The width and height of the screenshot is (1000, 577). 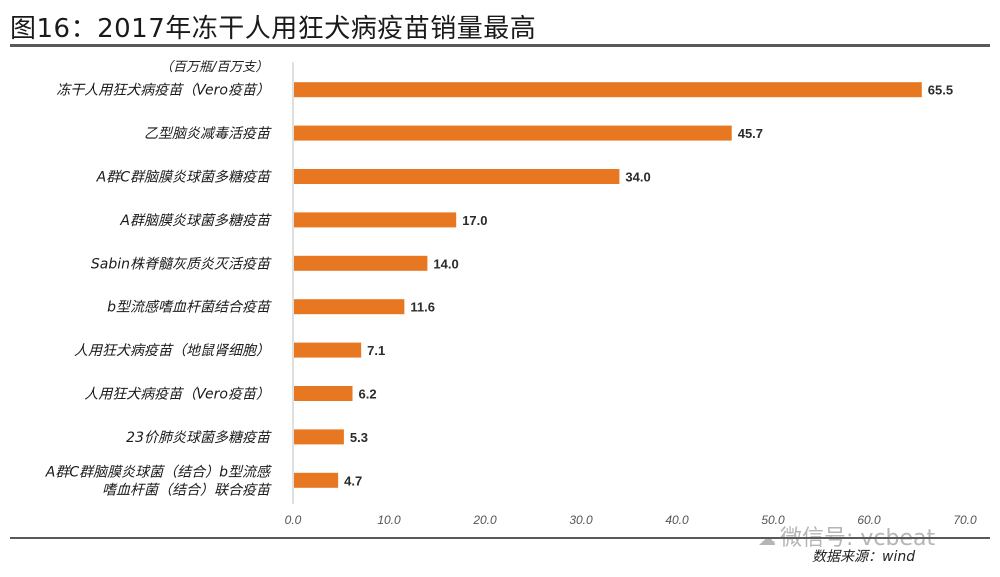 What do you see at coordinates (750, 133) in the screenshot?
I see `value-label-1: 45.7` at bounding box center [750, 133].